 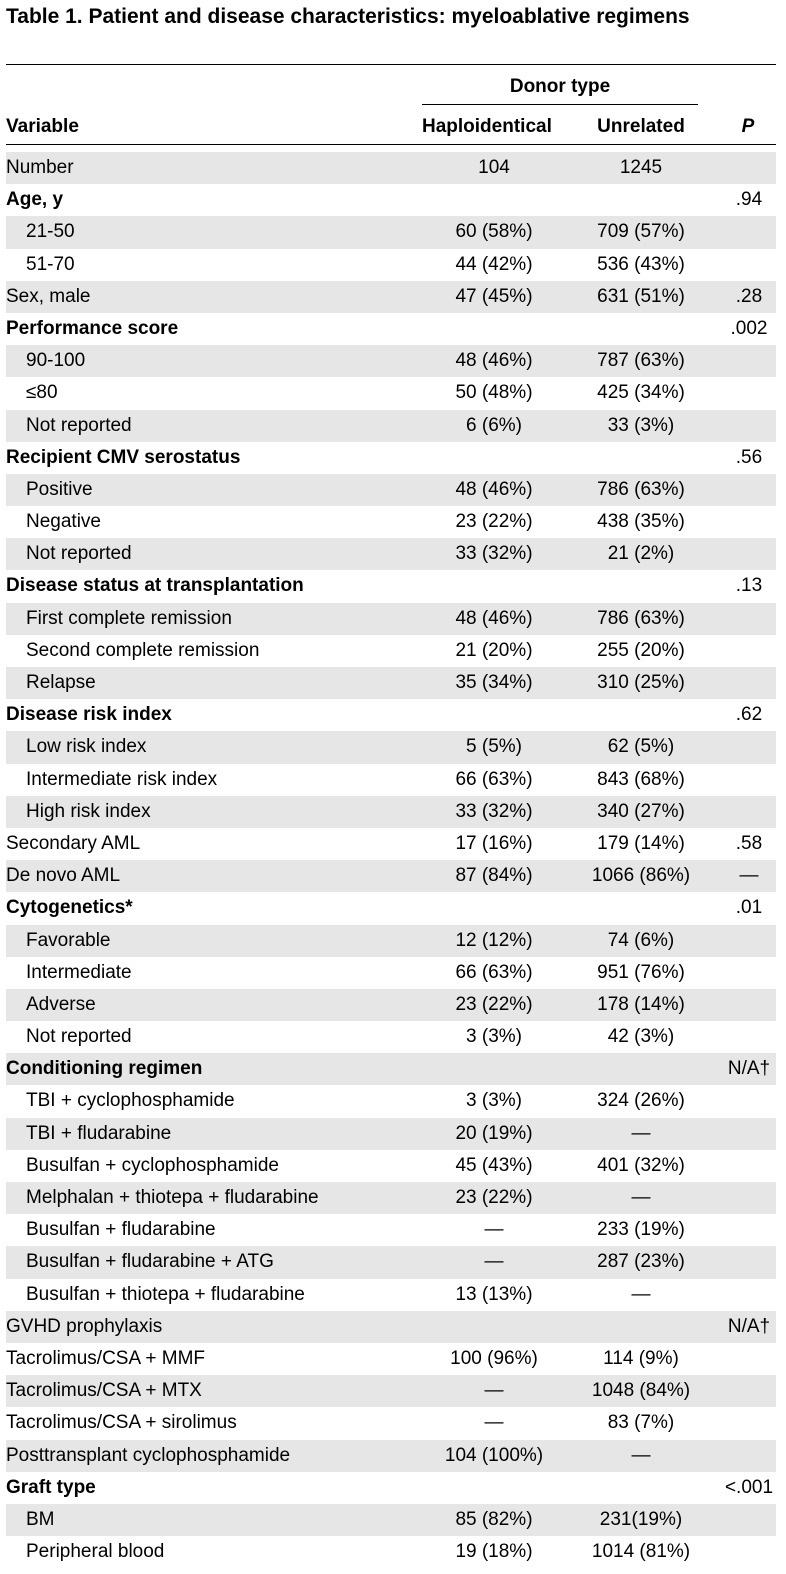 I want to click on table-row: Not reported 3 (3%) 42 (3%), so click(x=391, y=1037).